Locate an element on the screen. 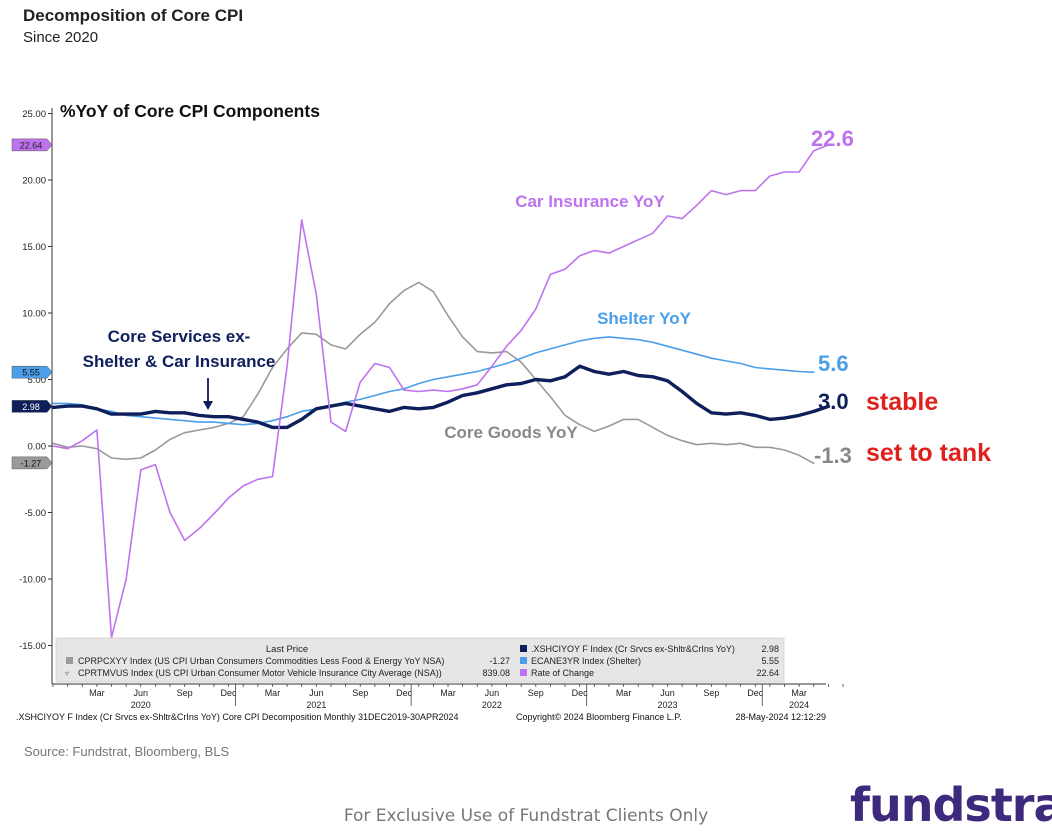  end-value-label: 22.6 is located at coordinates (832, 138).